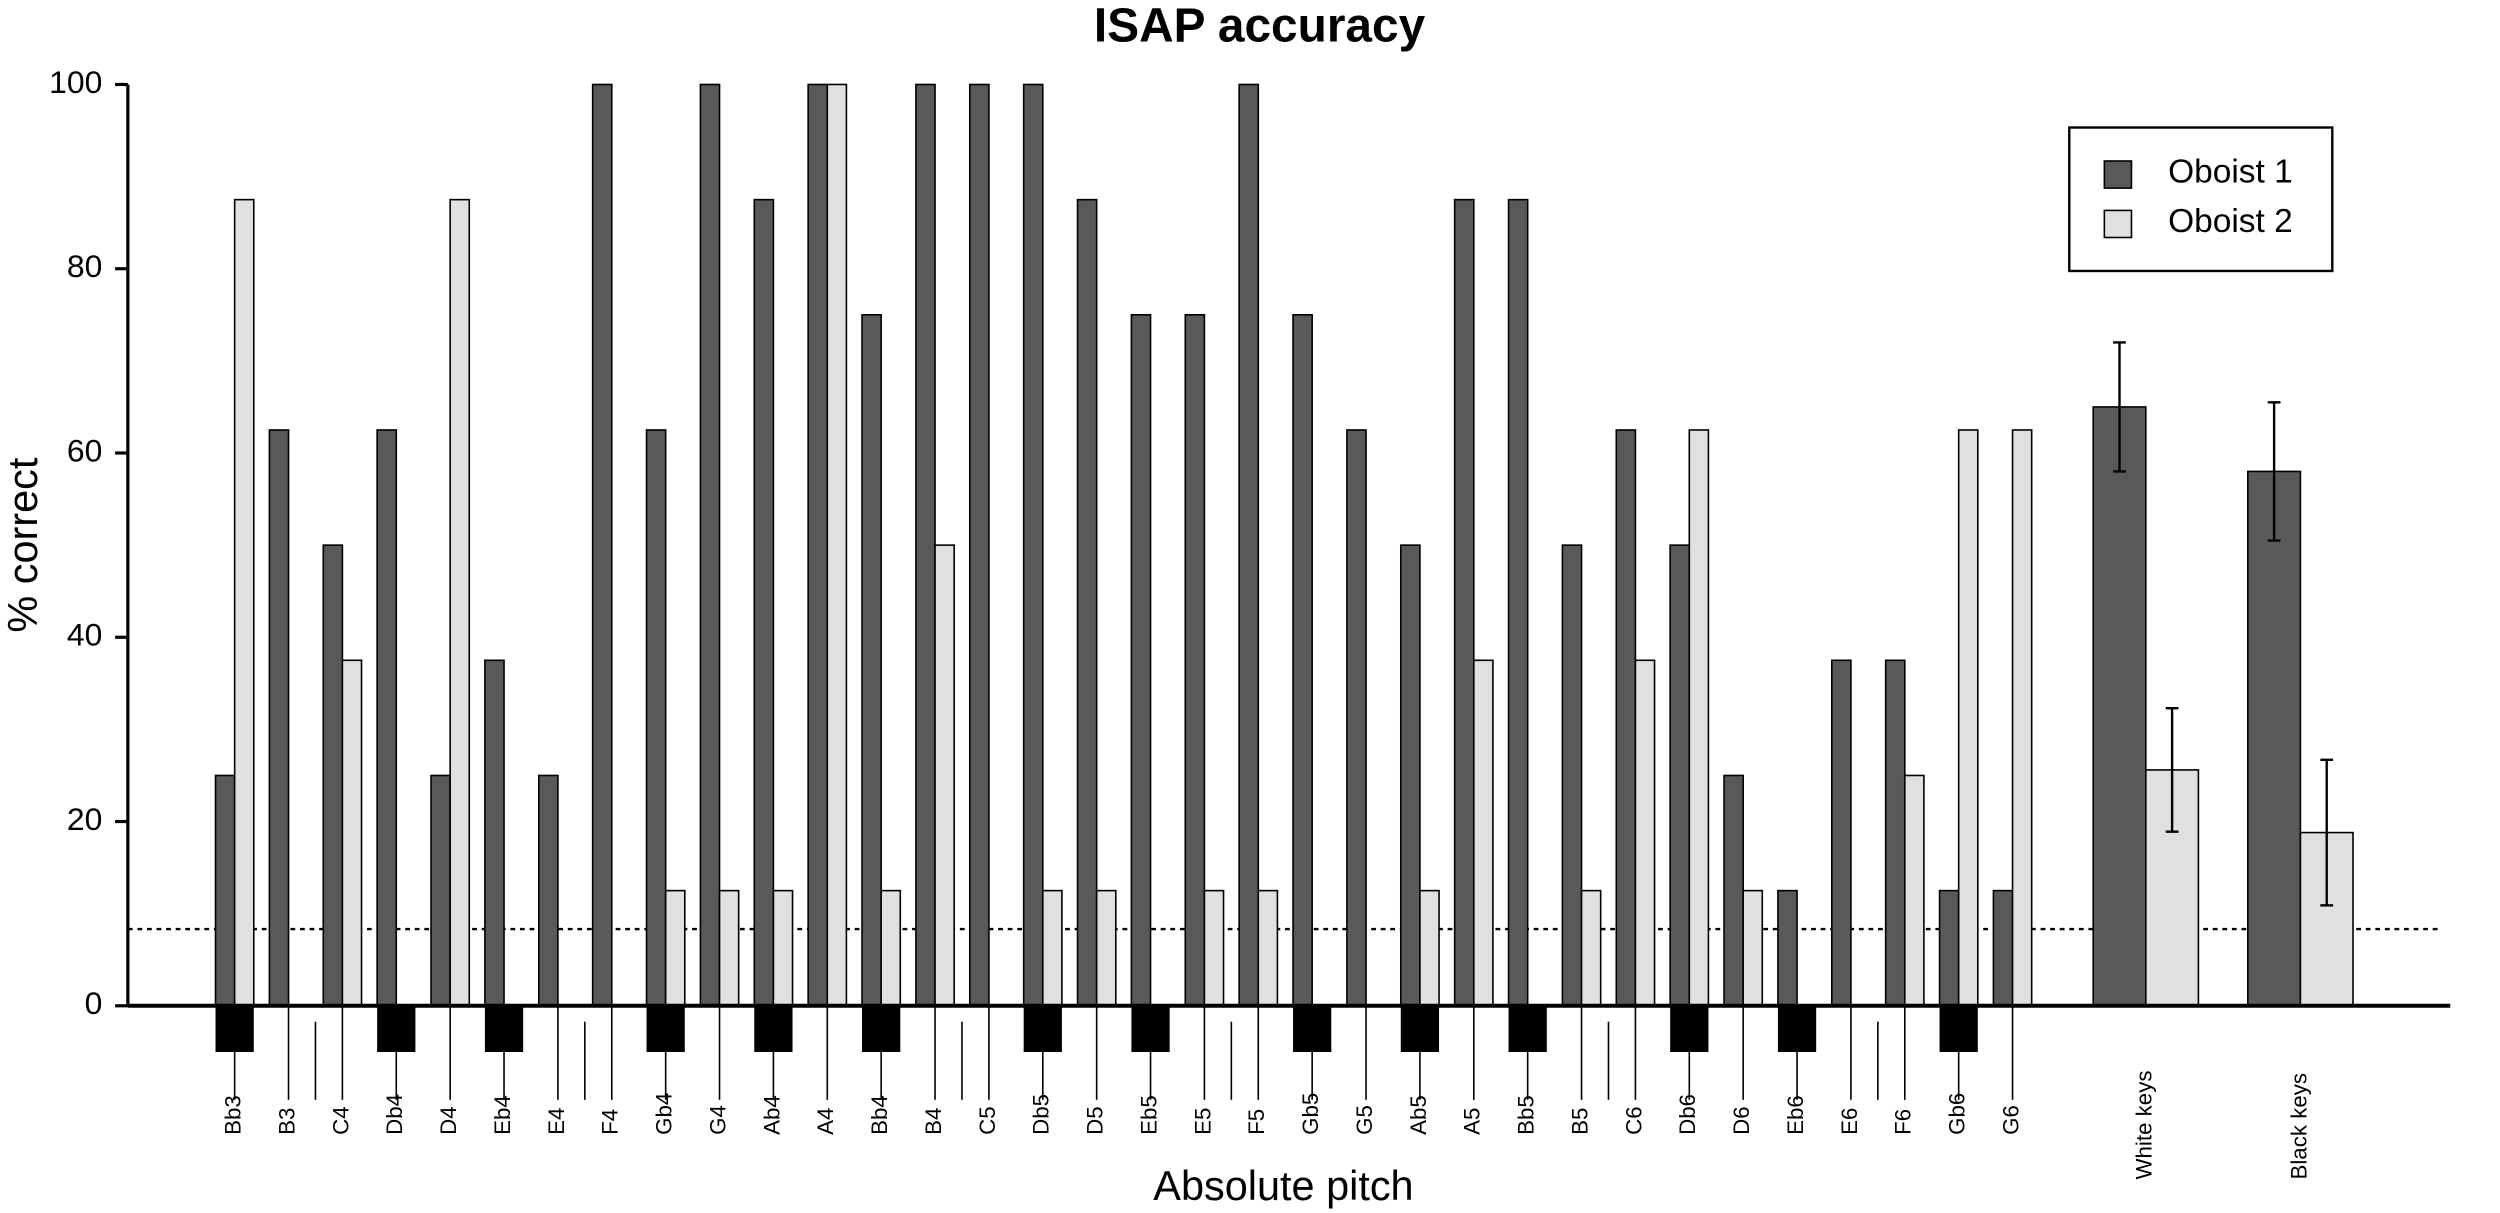  Describe the element at coordinates (1095, 1120) in the screenshot. I see `x-tick-label: D5` at that location.